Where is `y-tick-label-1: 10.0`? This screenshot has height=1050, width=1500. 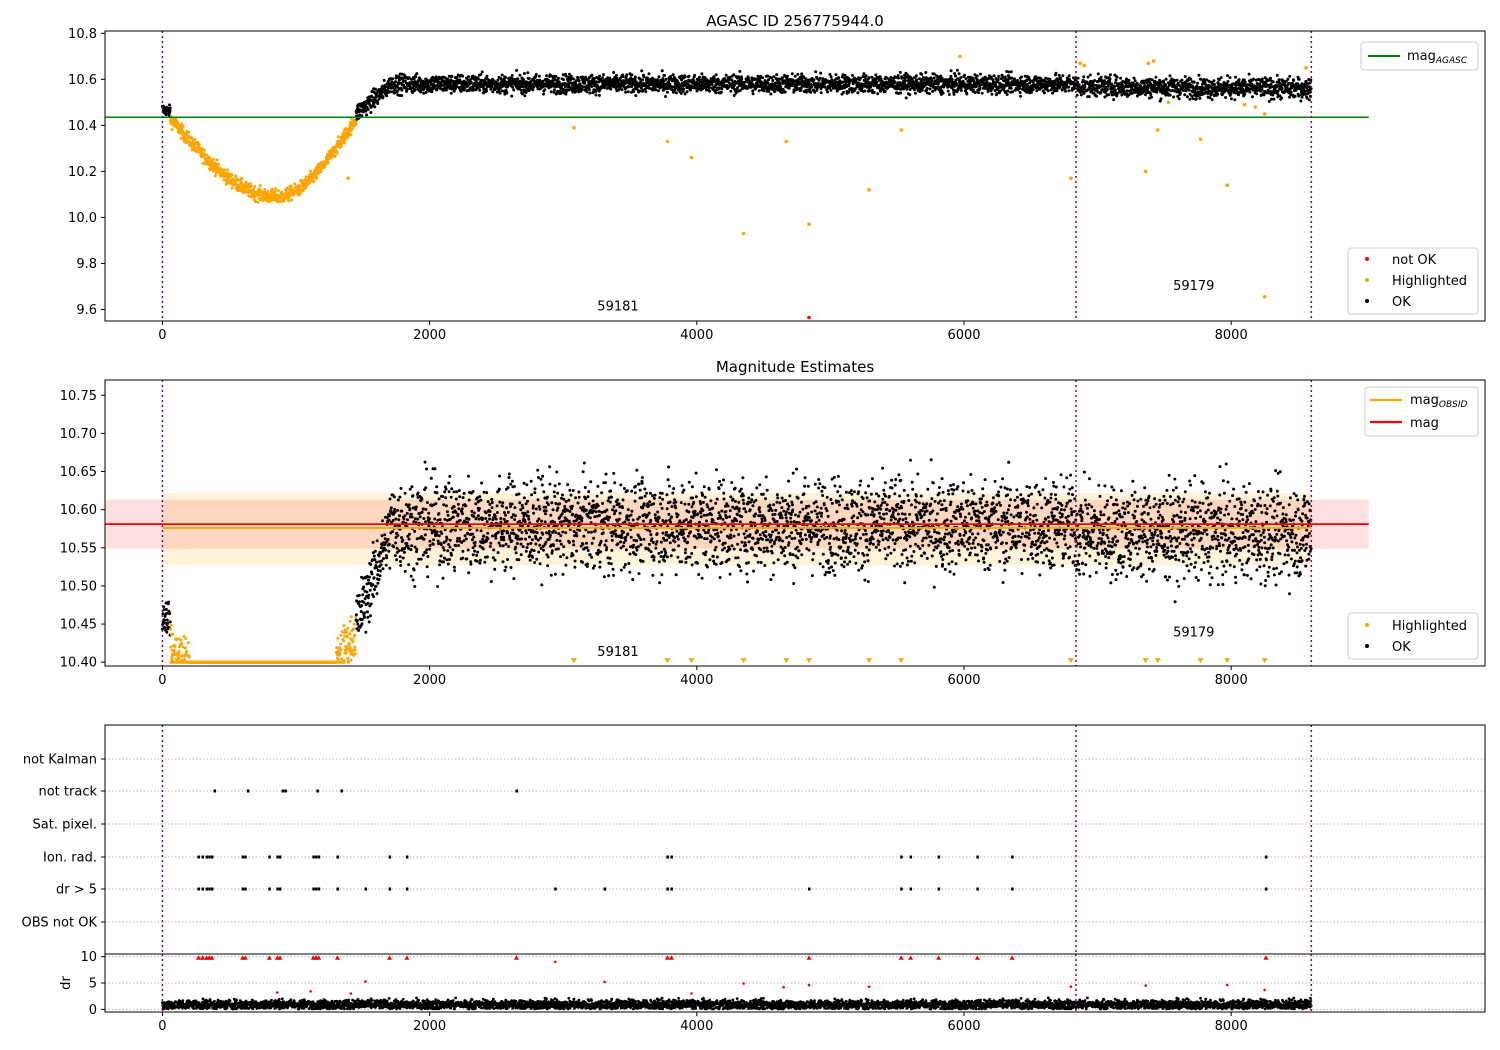 y-tick-label-1: 10.0 is located at coordinates (82, 218).